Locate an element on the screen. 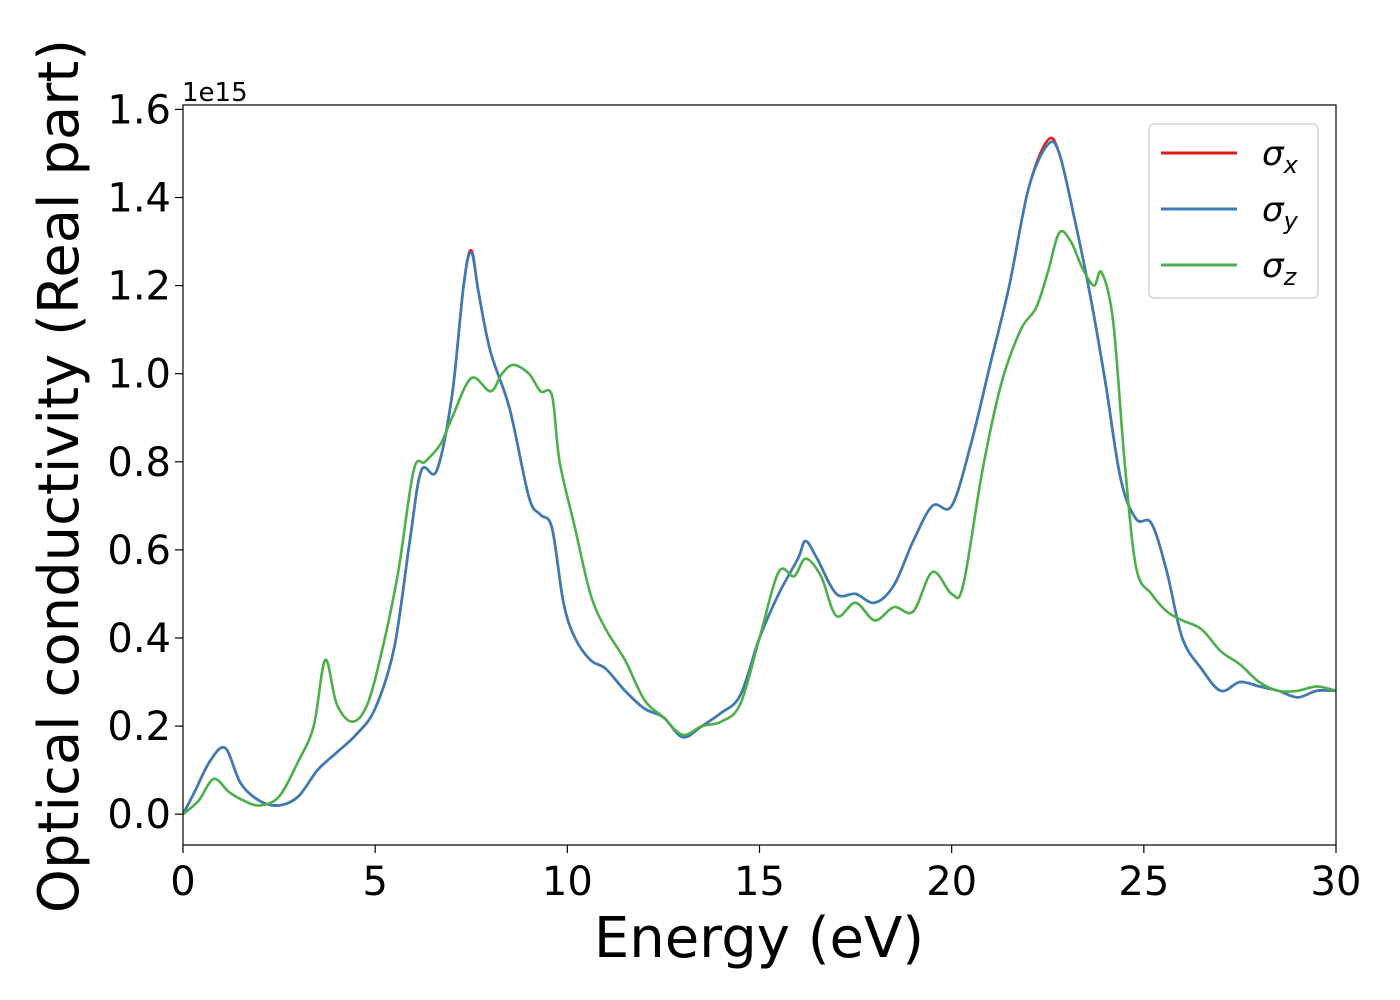  x-axis-ticks: 0 5 10 15 20 25 30 is located at coordinates (765, 875).